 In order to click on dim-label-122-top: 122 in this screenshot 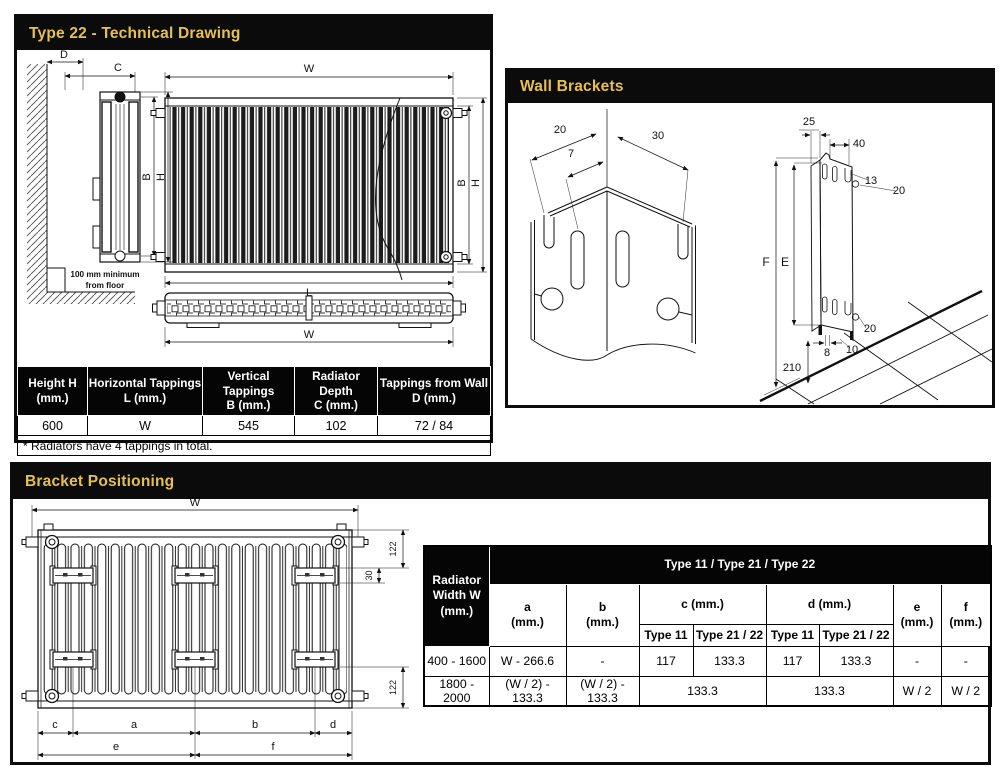, I will do `click(393, 548)`.